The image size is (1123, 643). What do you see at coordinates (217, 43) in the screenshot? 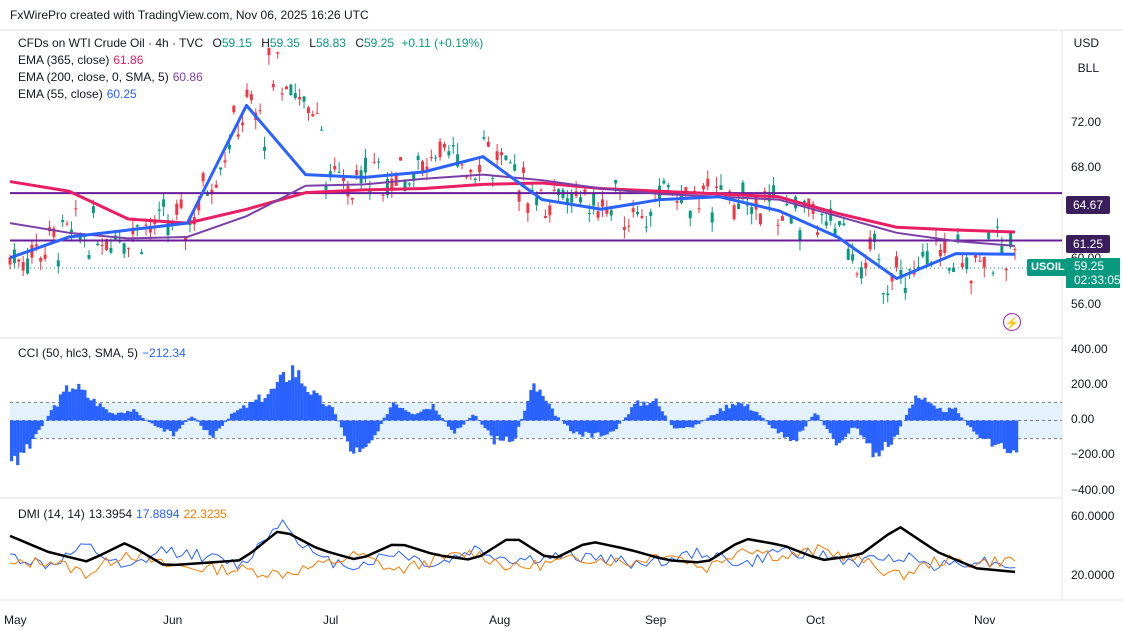
I see `open-label: O` at bounding box center [217, 43].